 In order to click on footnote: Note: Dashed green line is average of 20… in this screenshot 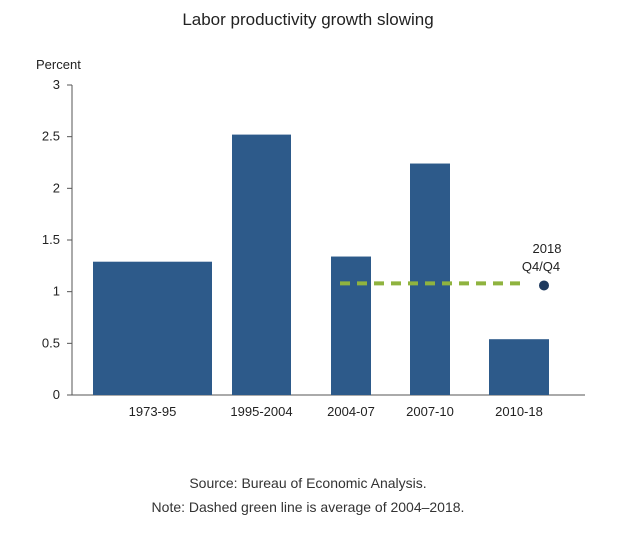, I will do `click(308, 507)`.